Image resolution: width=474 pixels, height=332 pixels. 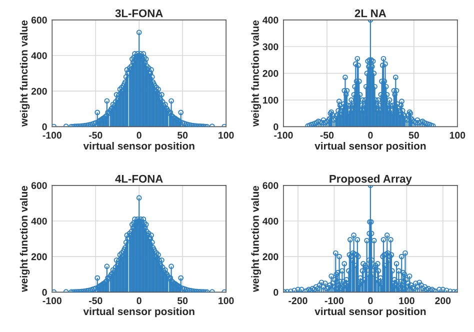 What do you see at coordinates (371, 179) in the screenshot?
I see `chart-title: Proposed Array` at bounding box center [371, 179].